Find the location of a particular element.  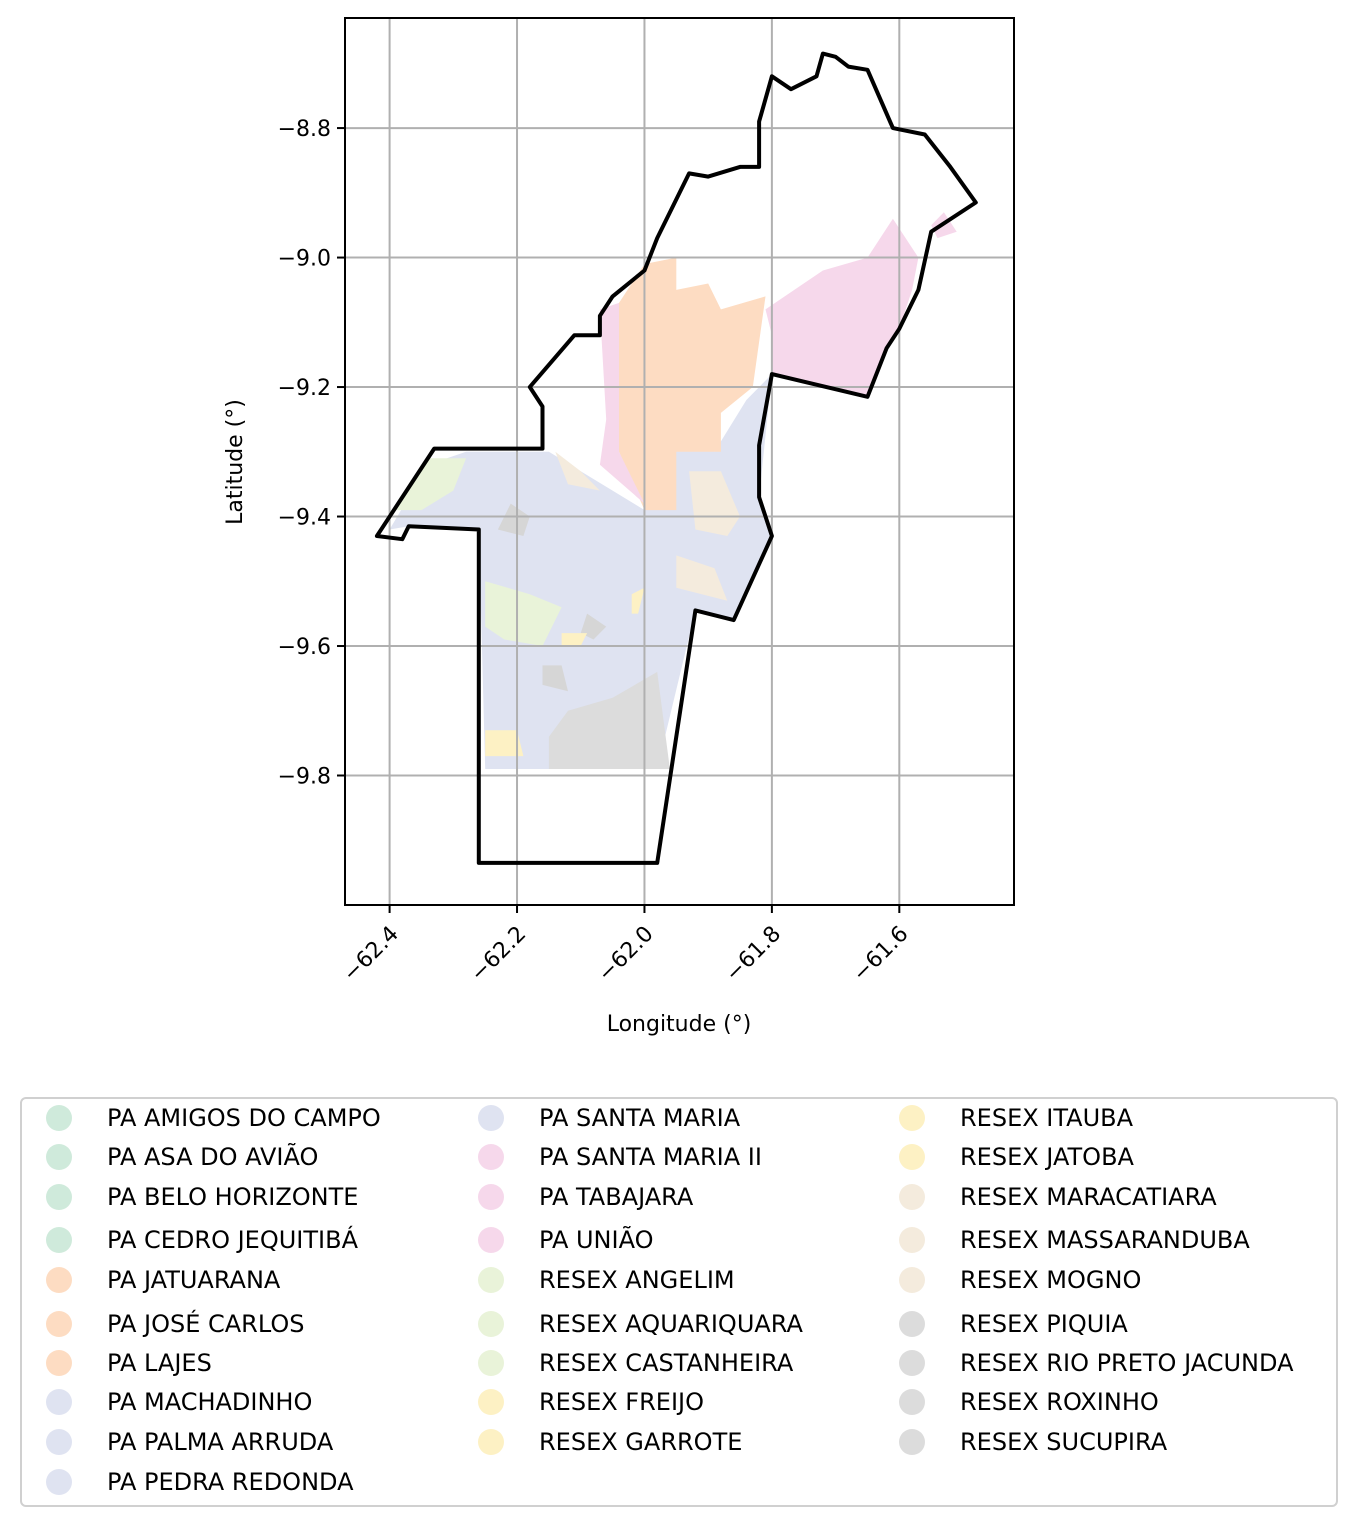

legend-label: PA CEDRO JEQUITIBÁ is located at coordinates (232, 1240).